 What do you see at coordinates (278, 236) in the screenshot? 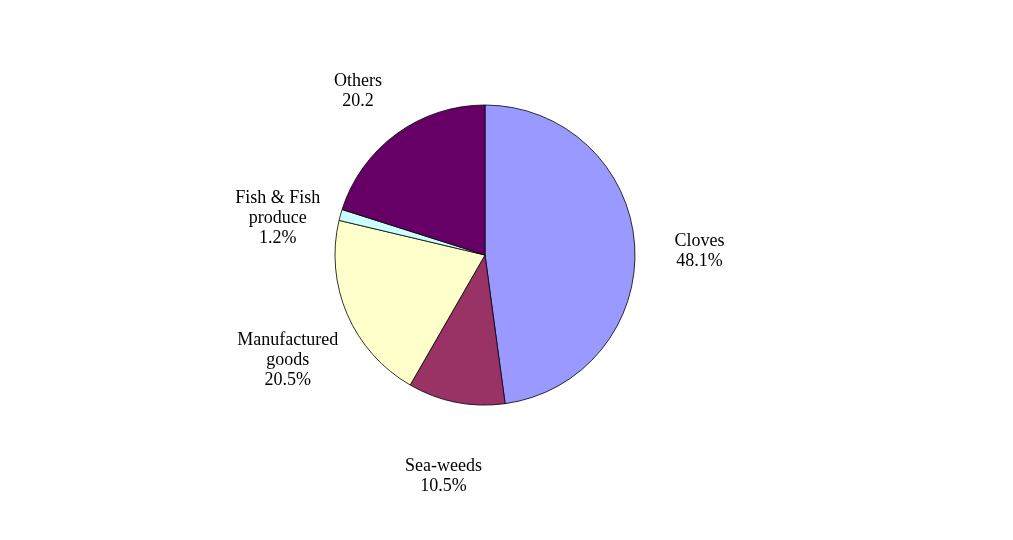
I see `data-label: 1.2%` at bounding box center [278, 236].